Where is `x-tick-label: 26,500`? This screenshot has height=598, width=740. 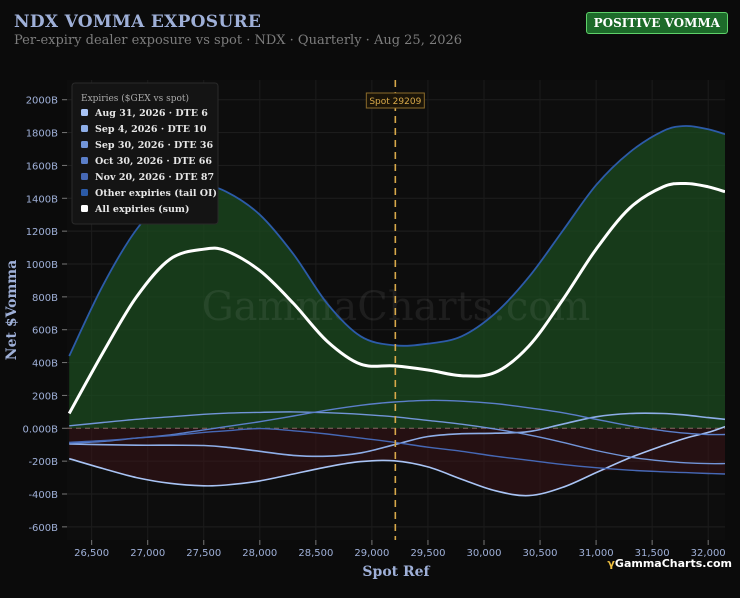
x-tick-label: 26,500 is located at coordinates (91, 553).